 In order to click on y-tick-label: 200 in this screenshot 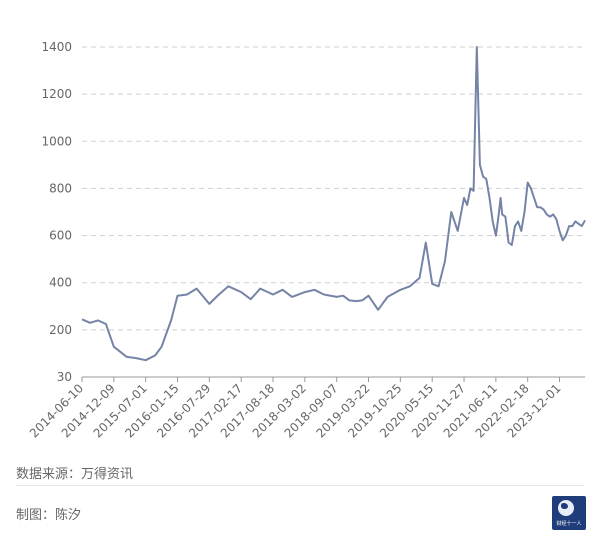, I will do `click(60, 330)`.